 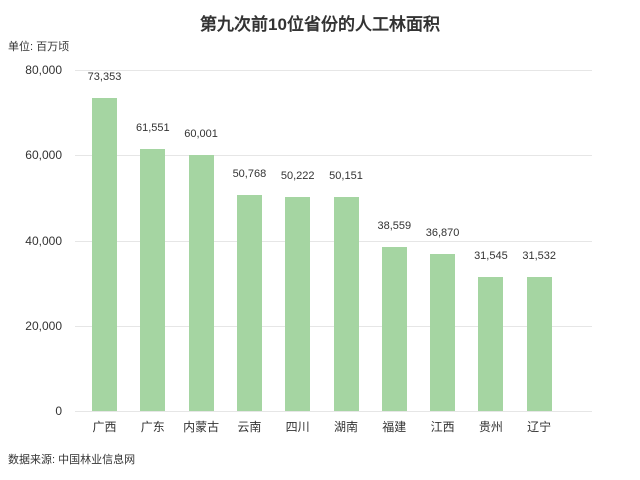 What do you see at coordinates (442, 232) in the screenshot?
I see `bar-value-label: 36,870` at bounding box center [442, 232].